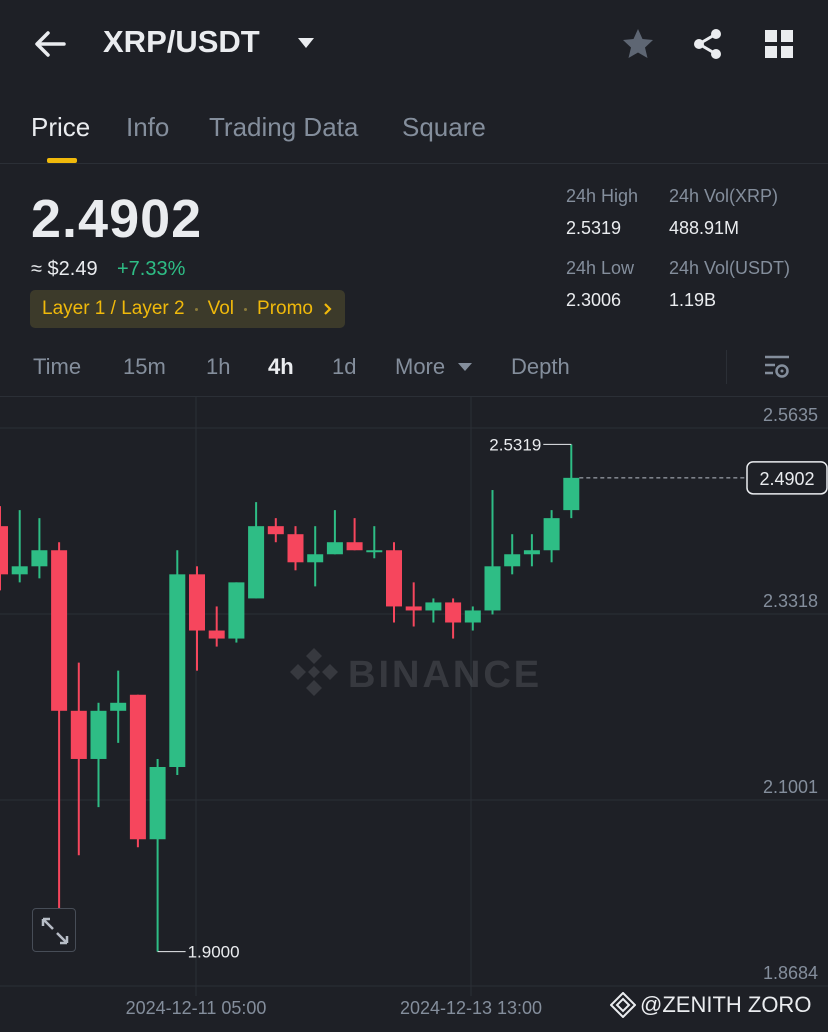  What do you see at coordinates (790, 973) in the screenshot?
I see `y-tick-label: 1.8684` at bounding box center [790, 973].